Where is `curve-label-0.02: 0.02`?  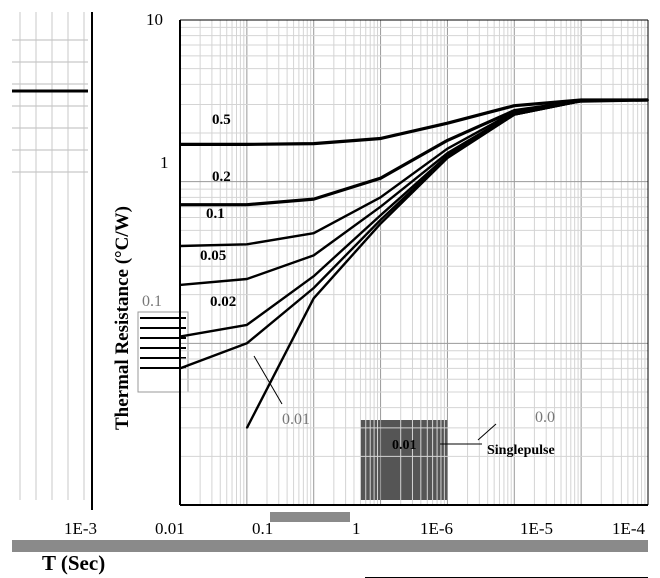 curve-label-0.02: 0.02 is located at coordinates (223, 302).